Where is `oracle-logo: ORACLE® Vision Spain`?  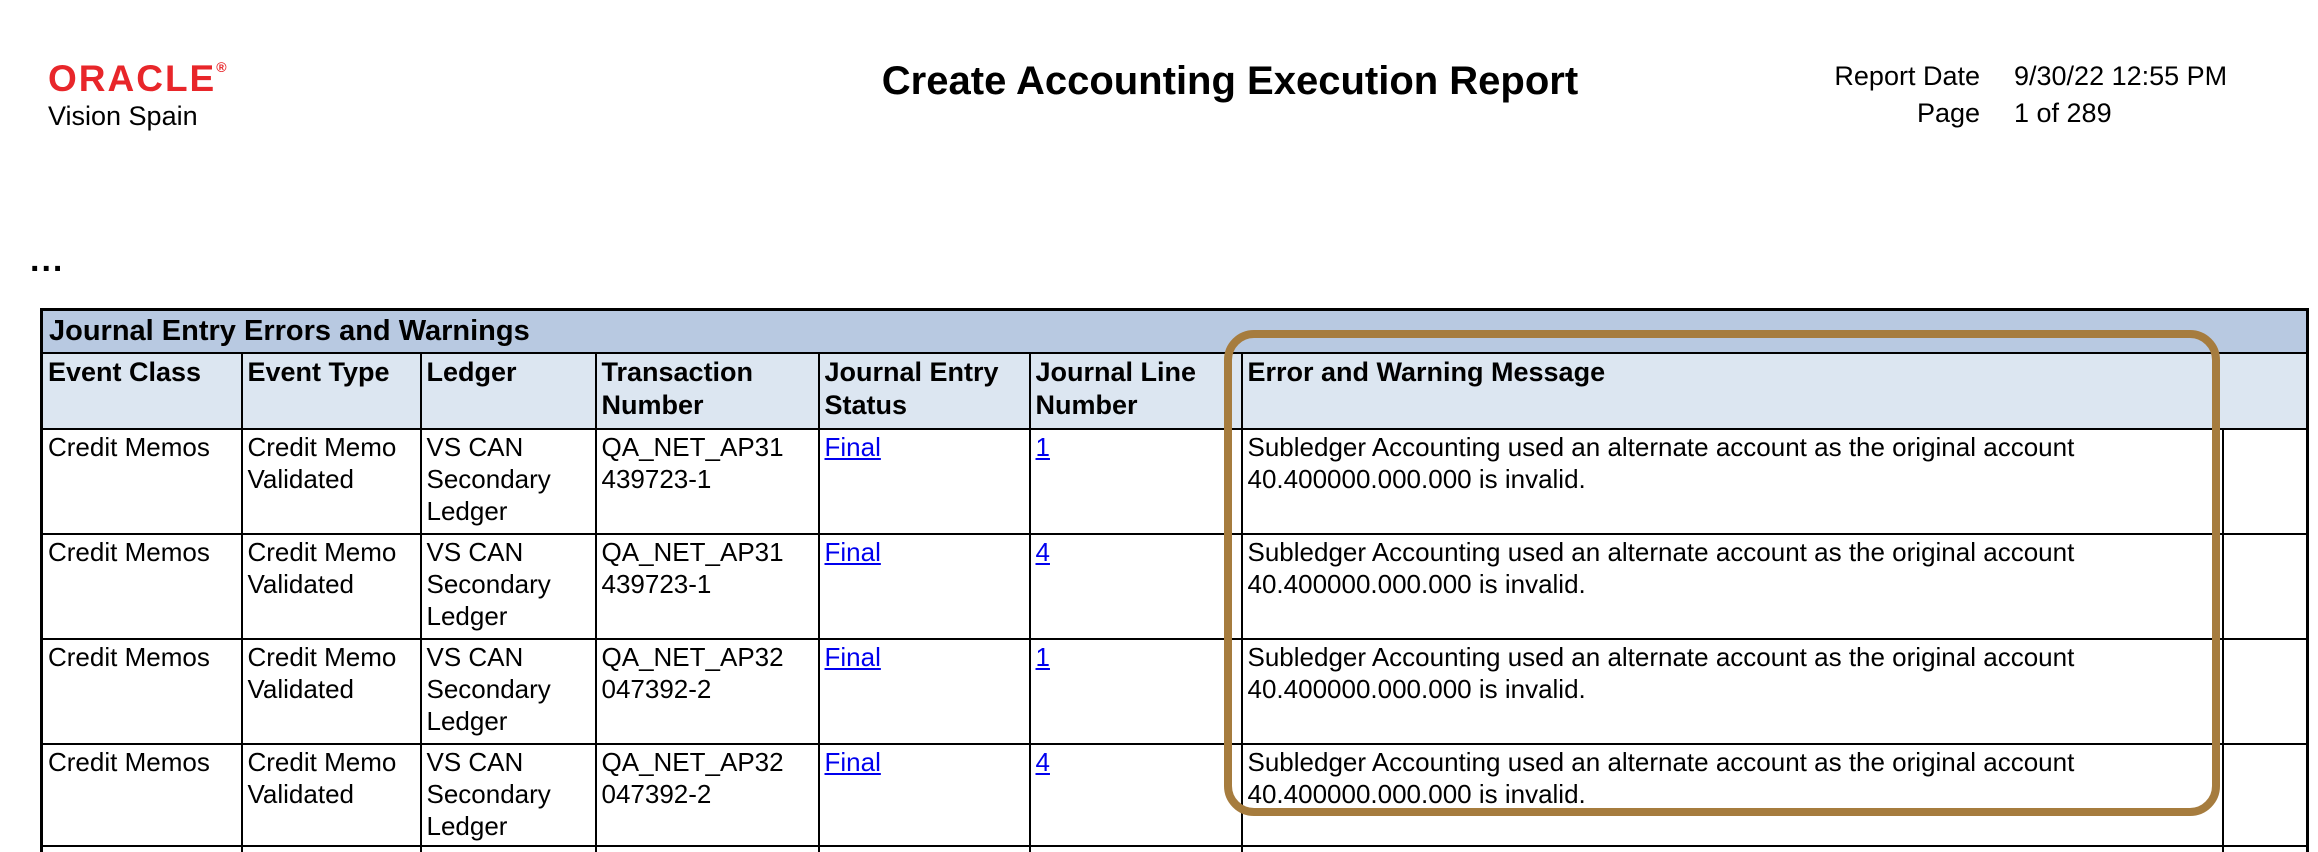
oracle-logo: ORACLE® Vision Spain is located at coordinates (138, 96).